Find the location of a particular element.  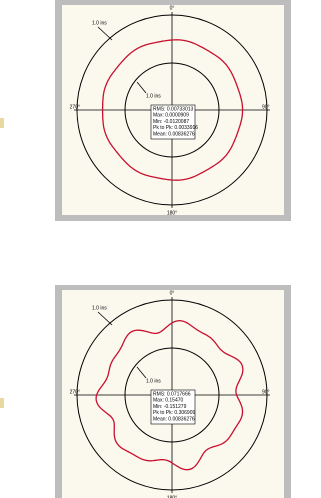

stats-line: RMS: 0.00733013 is located at coordinates (173, 109).